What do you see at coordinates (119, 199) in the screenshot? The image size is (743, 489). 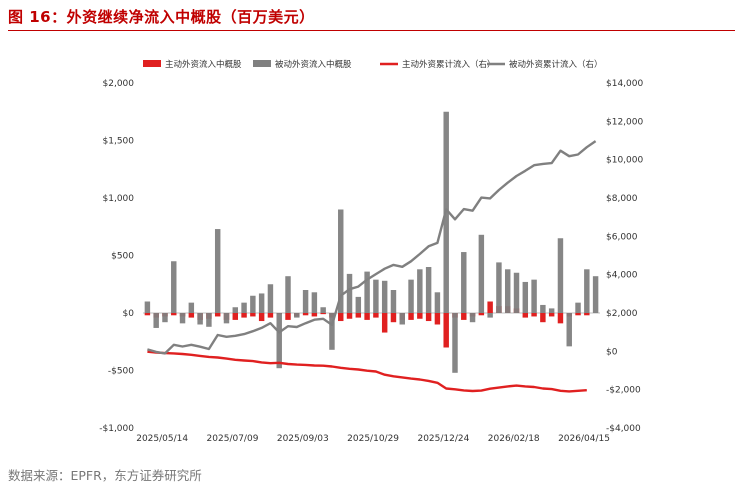 I see `left-axis-tick-label: $1,000` at bounding box center [119, 199].